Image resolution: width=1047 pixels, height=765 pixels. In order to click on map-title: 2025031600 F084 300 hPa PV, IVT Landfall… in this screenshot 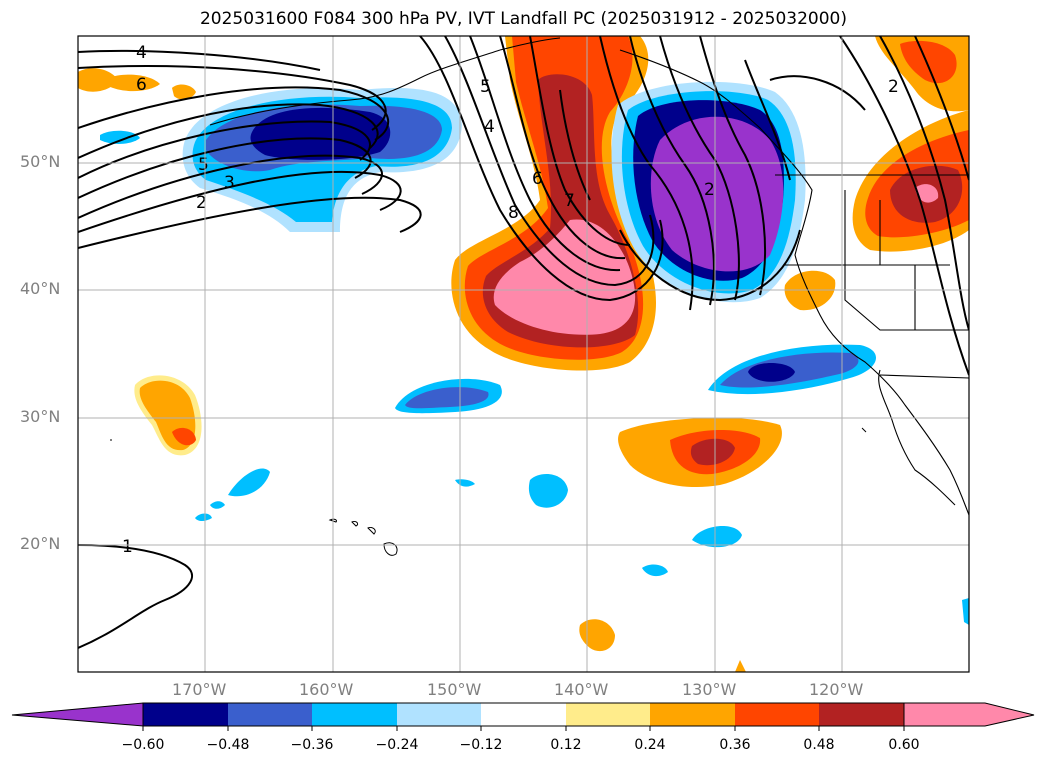, I will do `click(523, 19)`.